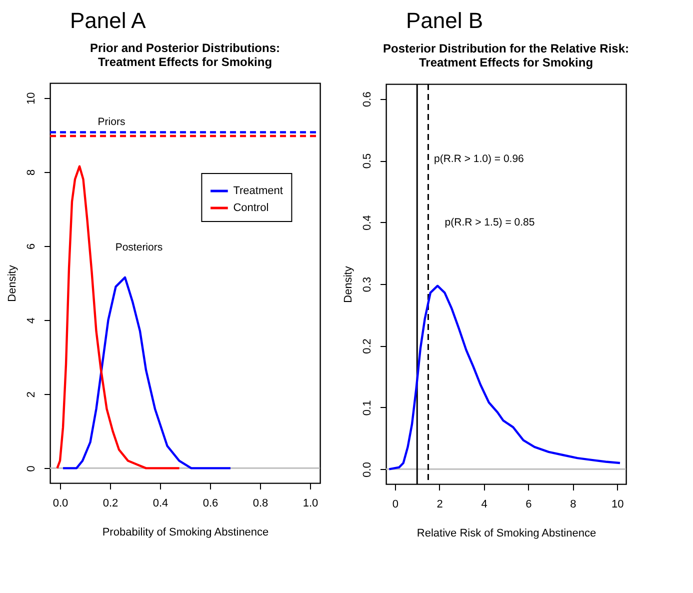 This screenshot has height=593, width=693. Describe the element at coordinates (368, 284) in the screenshot. I see `y-tick-label: 0.3` at that location.